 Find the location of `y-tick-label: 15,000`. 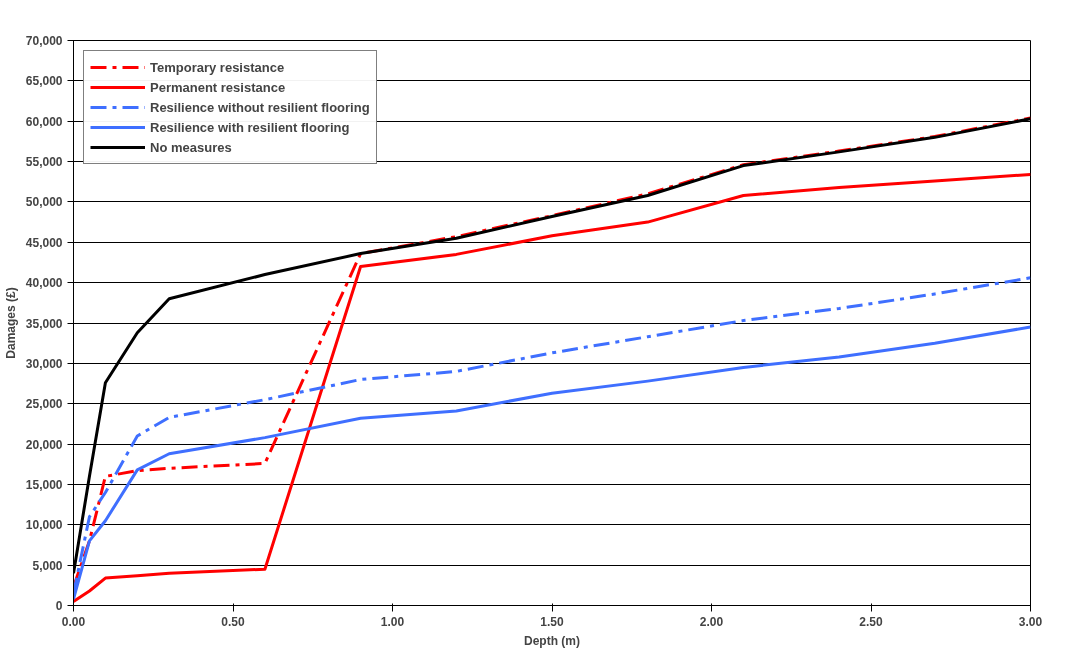

y-tick-label: 15,000 is located at coordinates (44, 484).